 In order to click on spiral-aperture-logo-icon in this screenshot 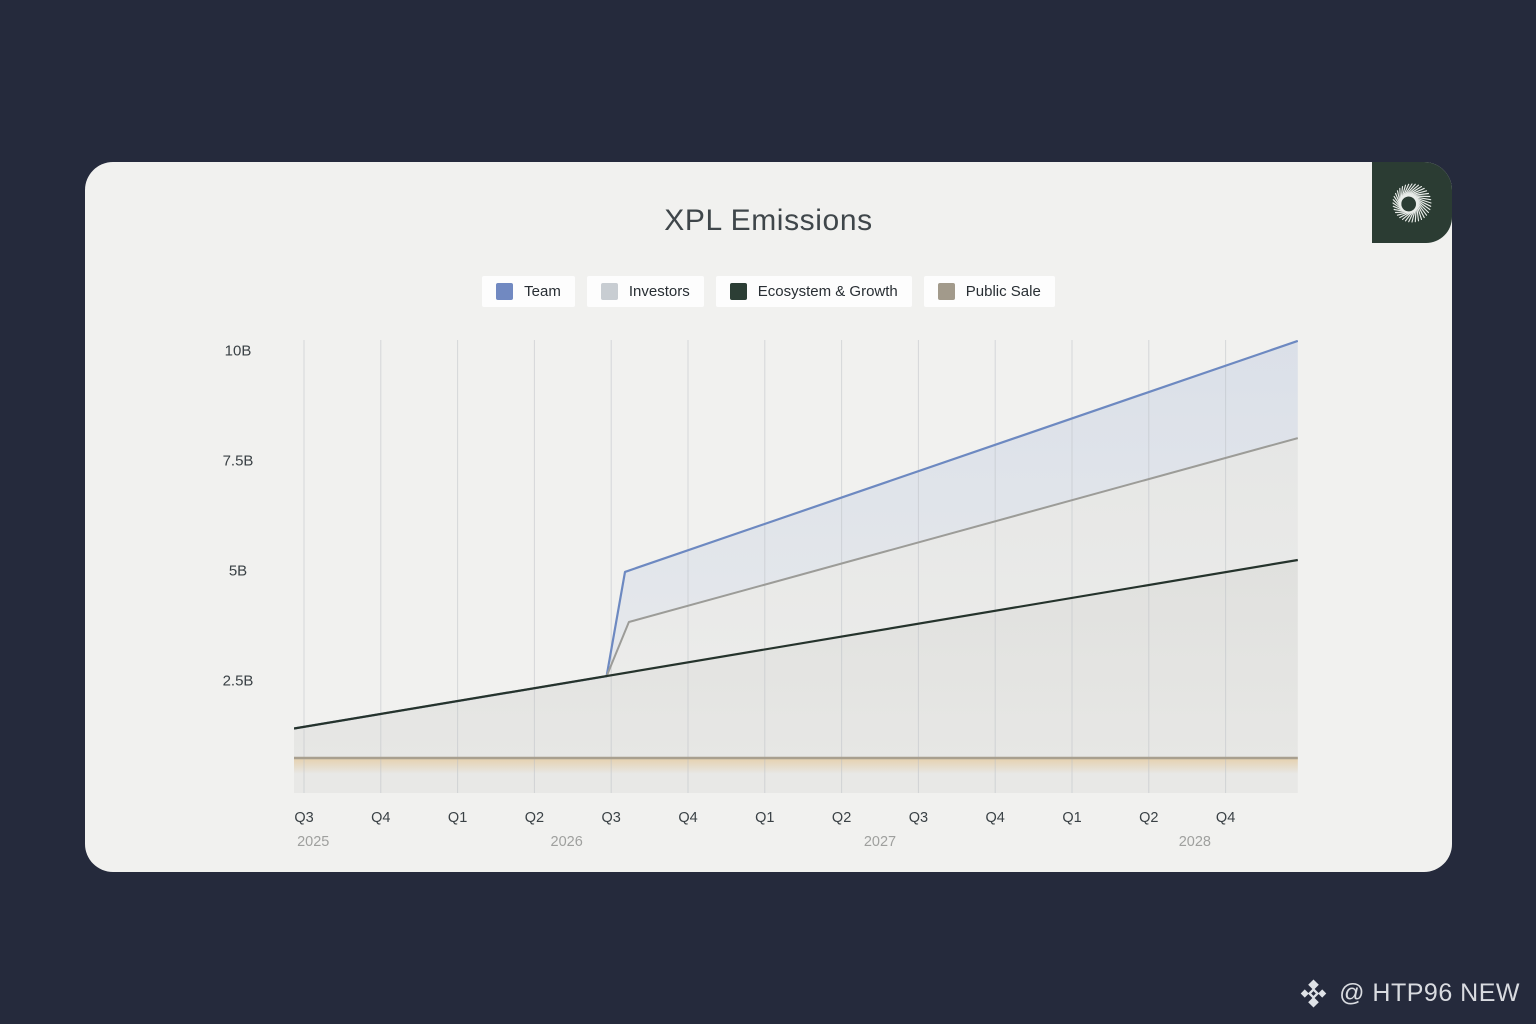, I will do `click(1412, 202)`.